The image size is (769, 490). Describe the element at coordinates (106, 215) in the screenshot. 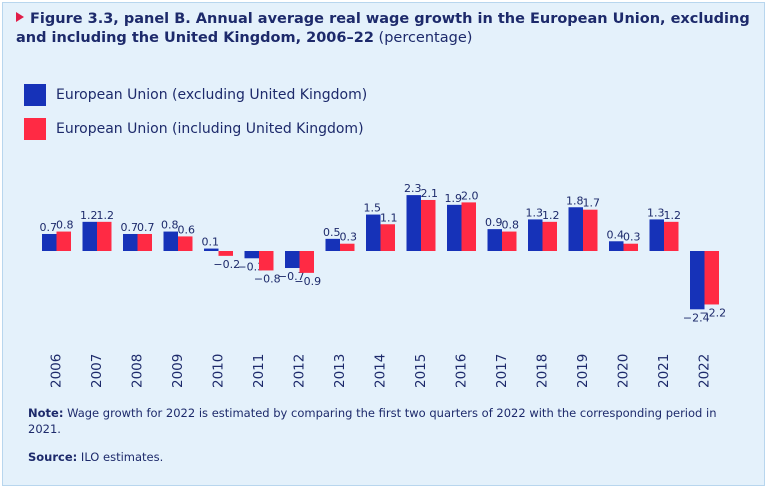

I see `data-label-2007-series2: 1.2` at that location.